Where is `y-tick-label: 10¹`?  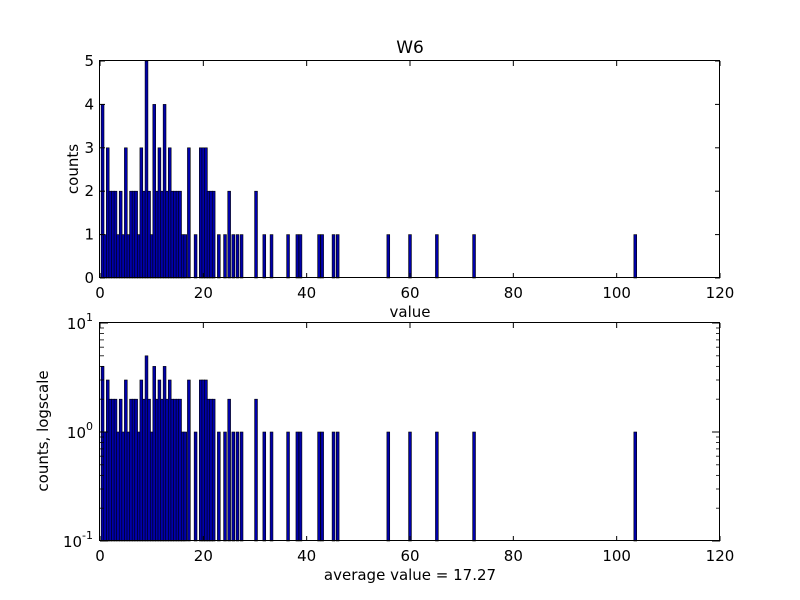 y-tick-label: 10¹ is located at coordinates (80, 322).